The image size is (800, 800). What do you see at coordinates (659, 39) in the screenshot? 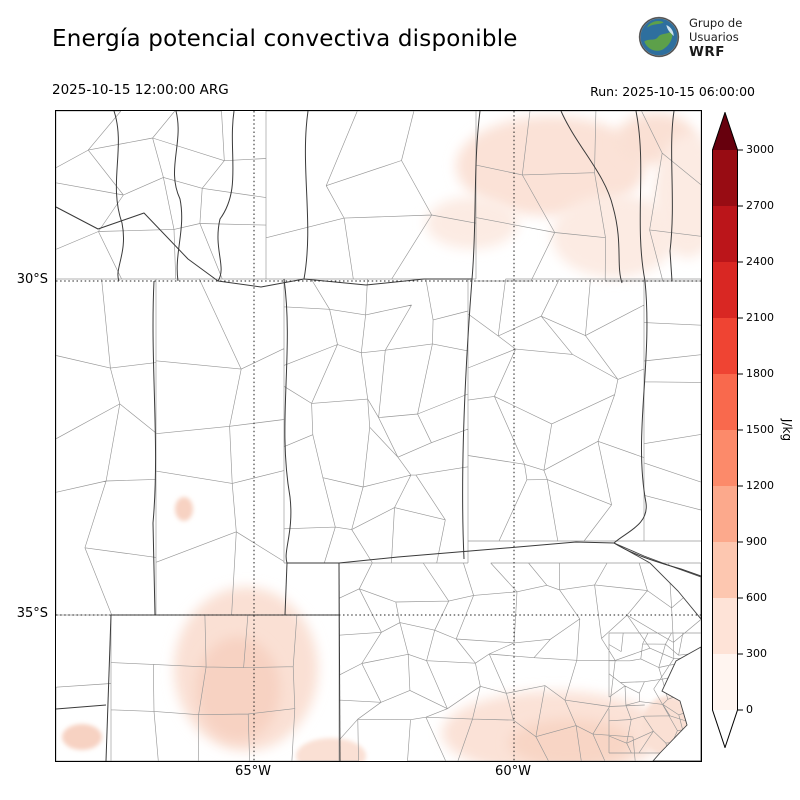
I see `globe-icon` at bounding box center [659, 39].